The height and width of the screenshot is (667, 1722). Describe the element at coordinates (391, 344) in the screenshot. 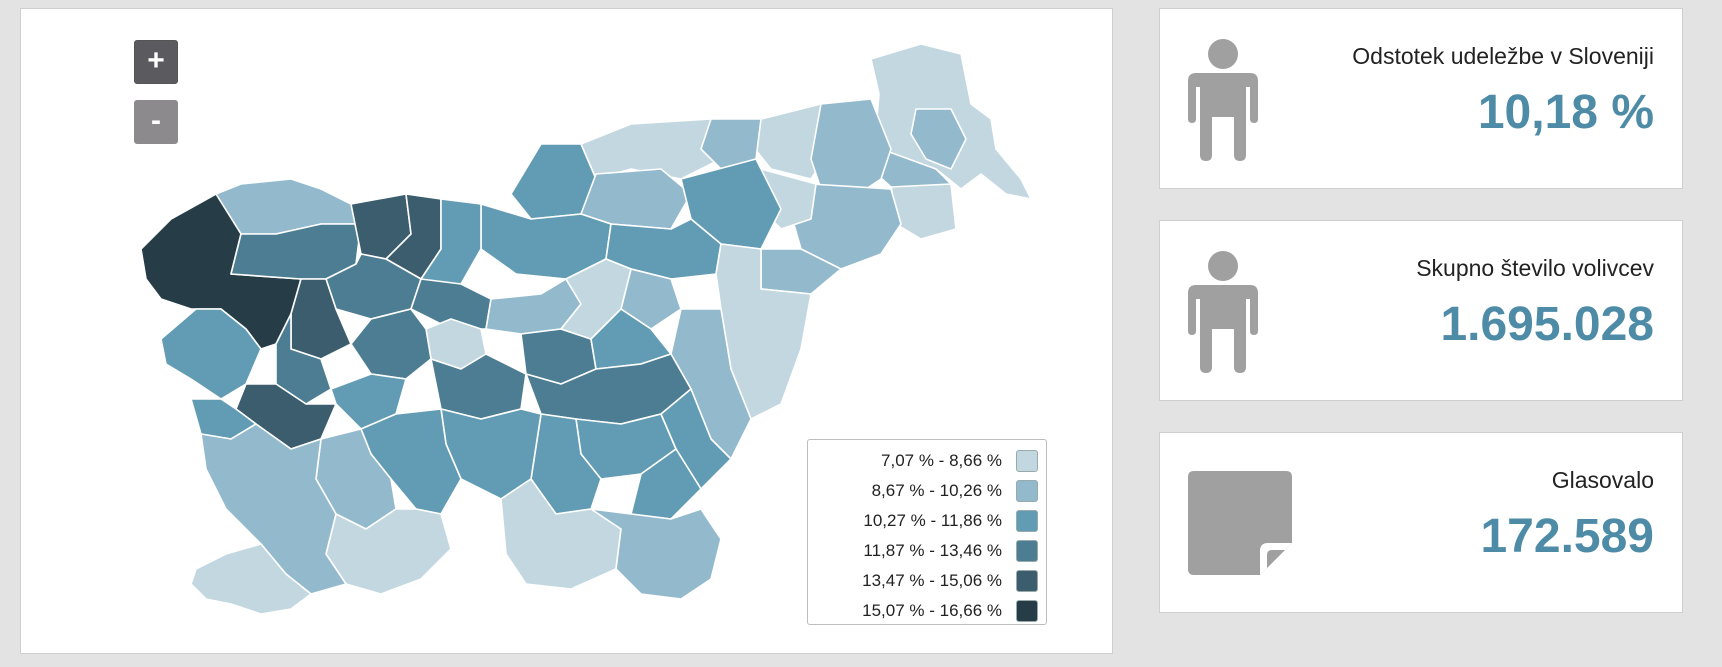

I see `region-vrhnika` at that location.